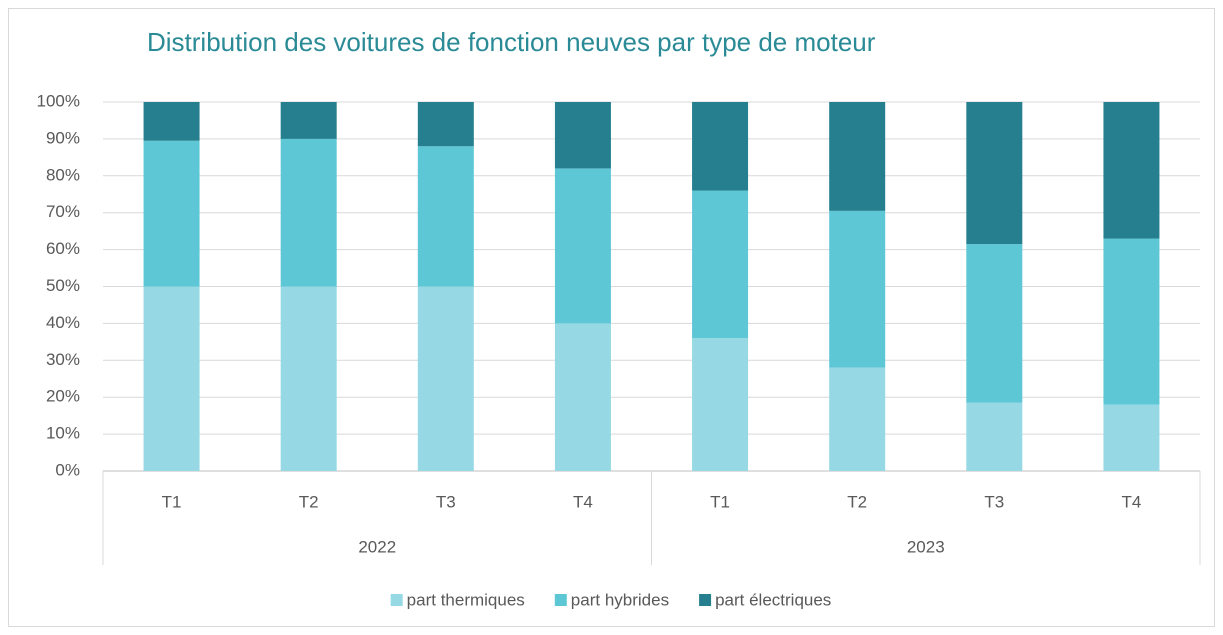 The width and height of the screenshot is (1223, 635). I want to click on y-tick-label: 20%, so click(63, 396).